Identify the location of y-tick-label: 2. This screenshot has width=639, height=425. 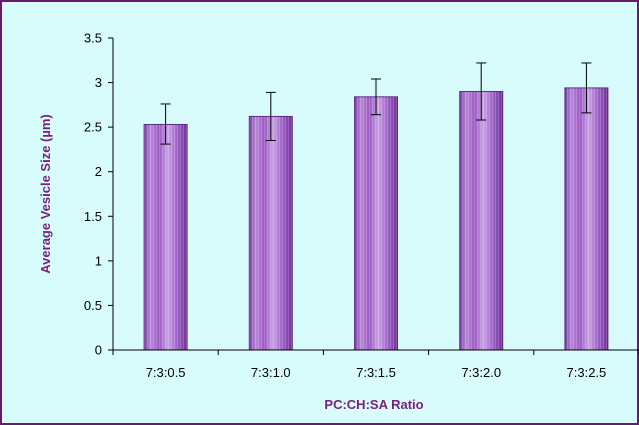
(98, 171).